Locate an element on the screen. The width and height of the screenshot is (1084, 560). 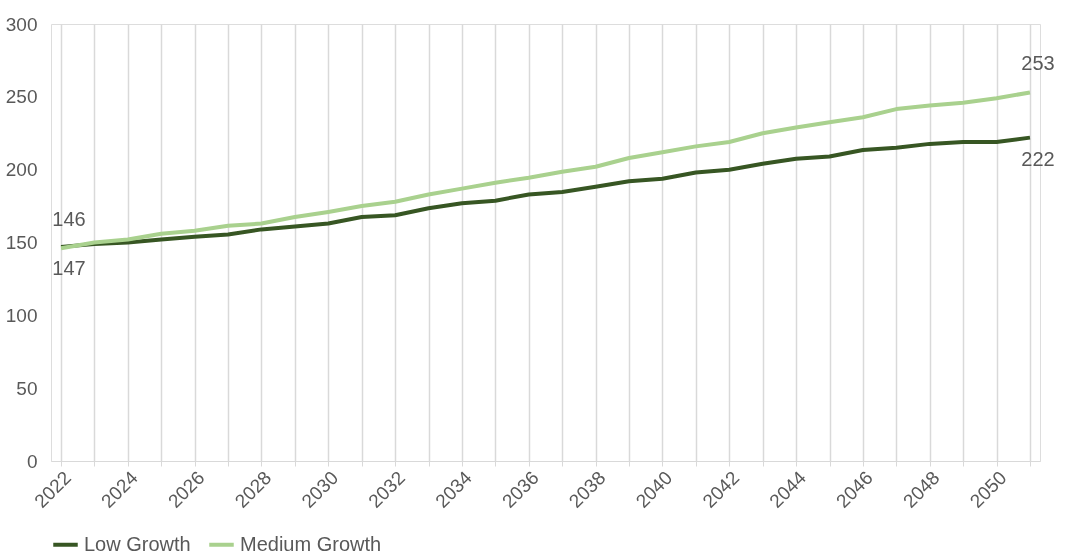
data-label: 147 is located at coordinates (69, 267).